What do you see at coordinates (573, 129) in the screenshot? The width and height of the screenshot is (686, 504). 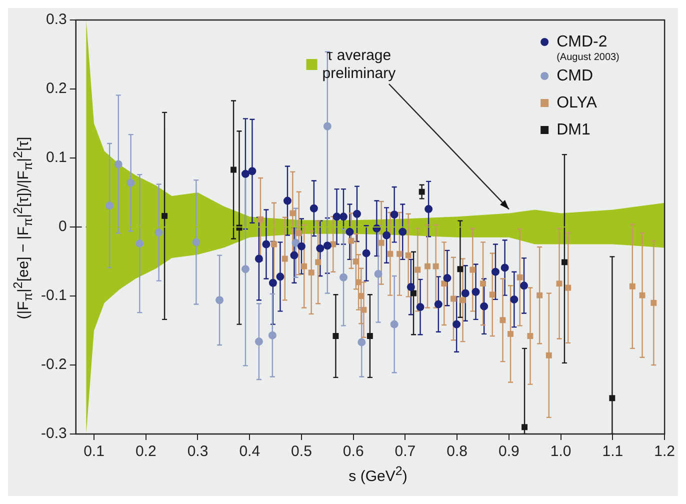 I see `legend-label: DM1` at bounding box center [573, 129].